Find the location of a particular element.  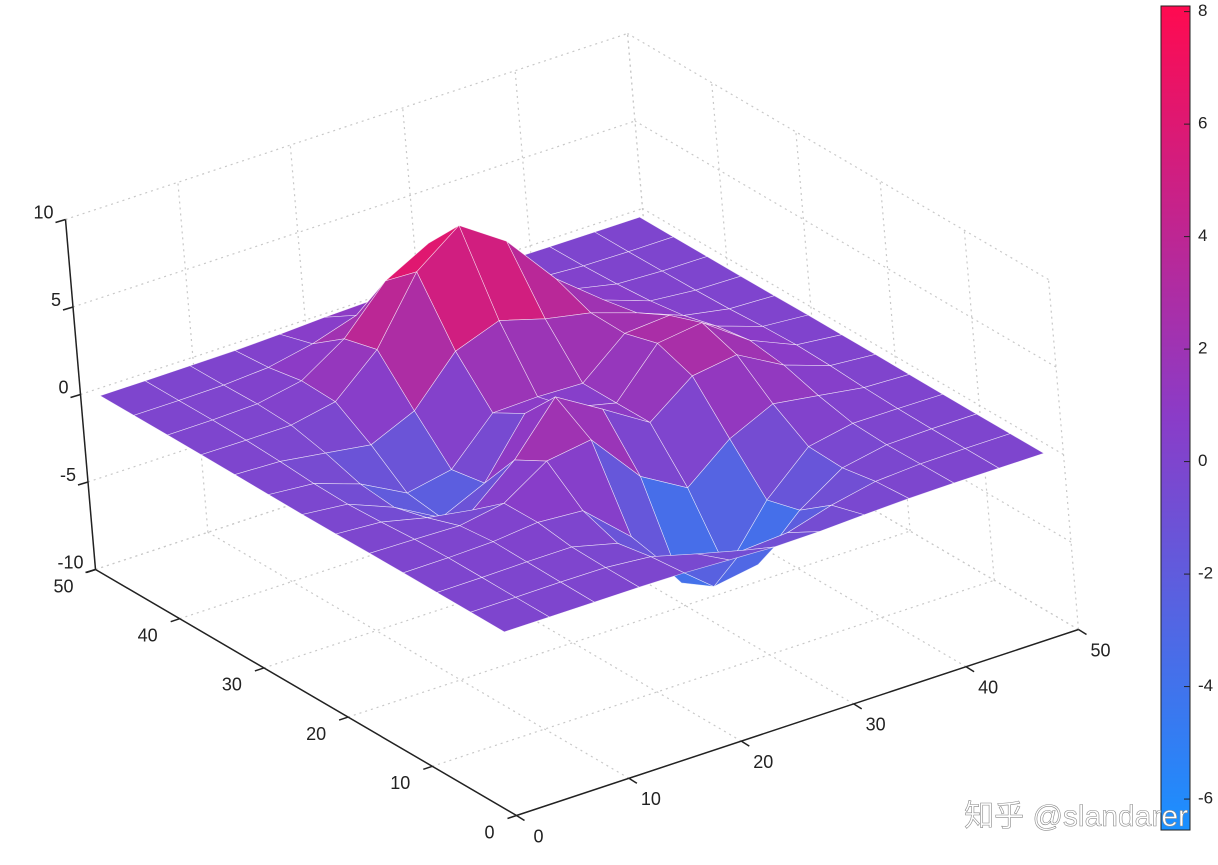

x-tick-label: 50 is located at coordinates (1100, 650).